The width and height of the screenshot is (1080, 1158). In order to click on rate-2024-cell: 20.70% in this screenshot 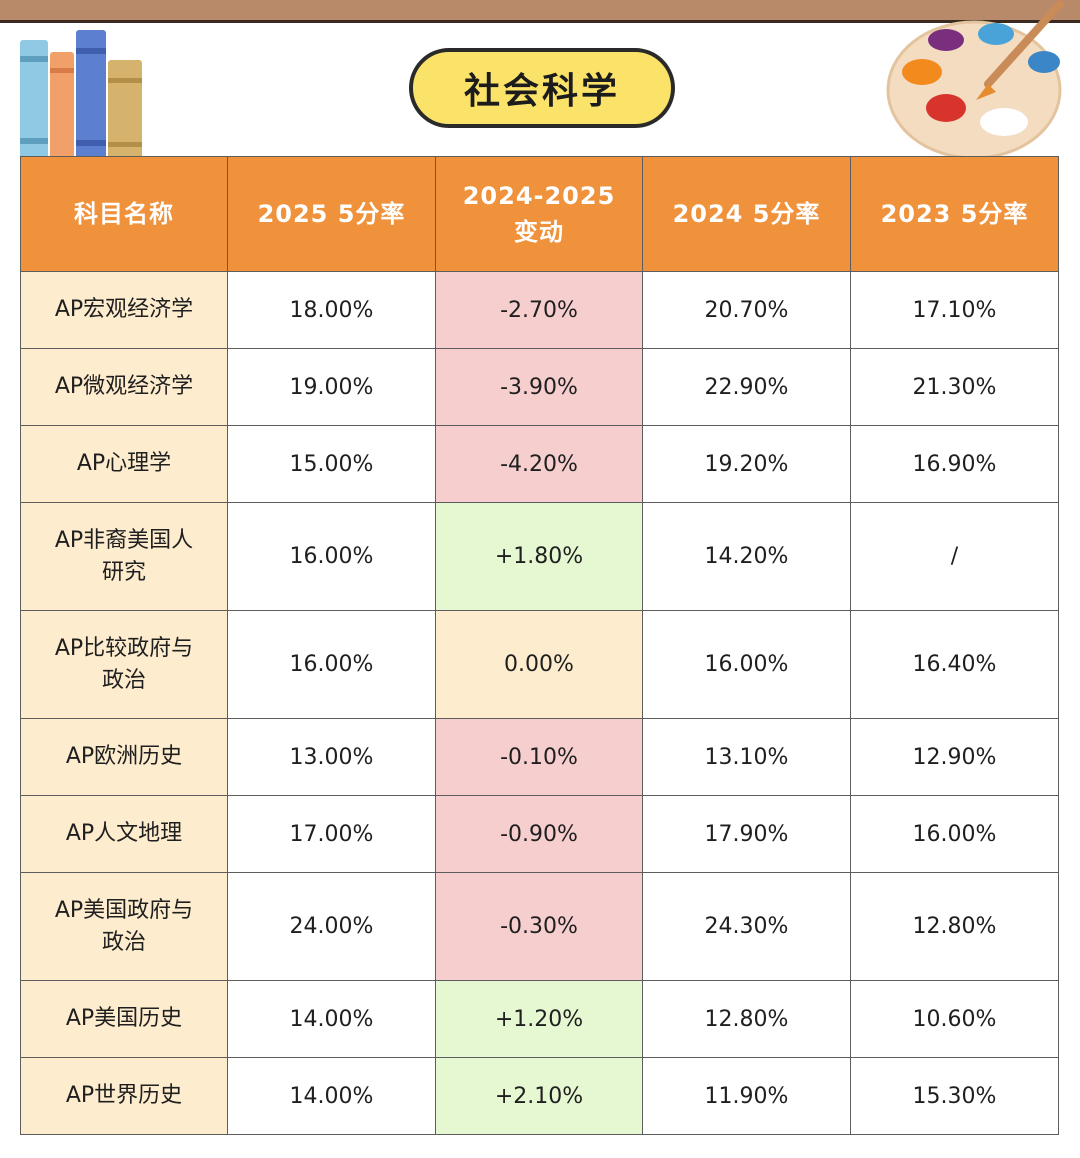, I will do `click(746, 310)`.